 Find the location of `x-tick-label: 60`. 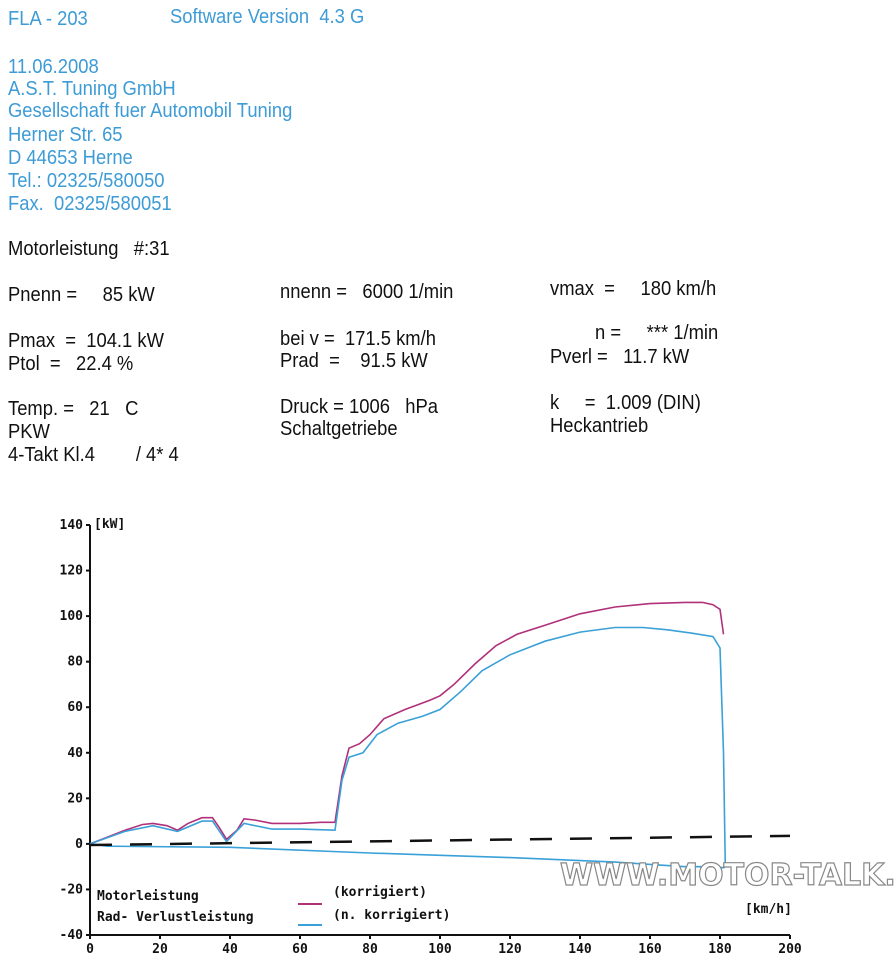

x-tick-label: 60 is located at coordinates (300, 949).